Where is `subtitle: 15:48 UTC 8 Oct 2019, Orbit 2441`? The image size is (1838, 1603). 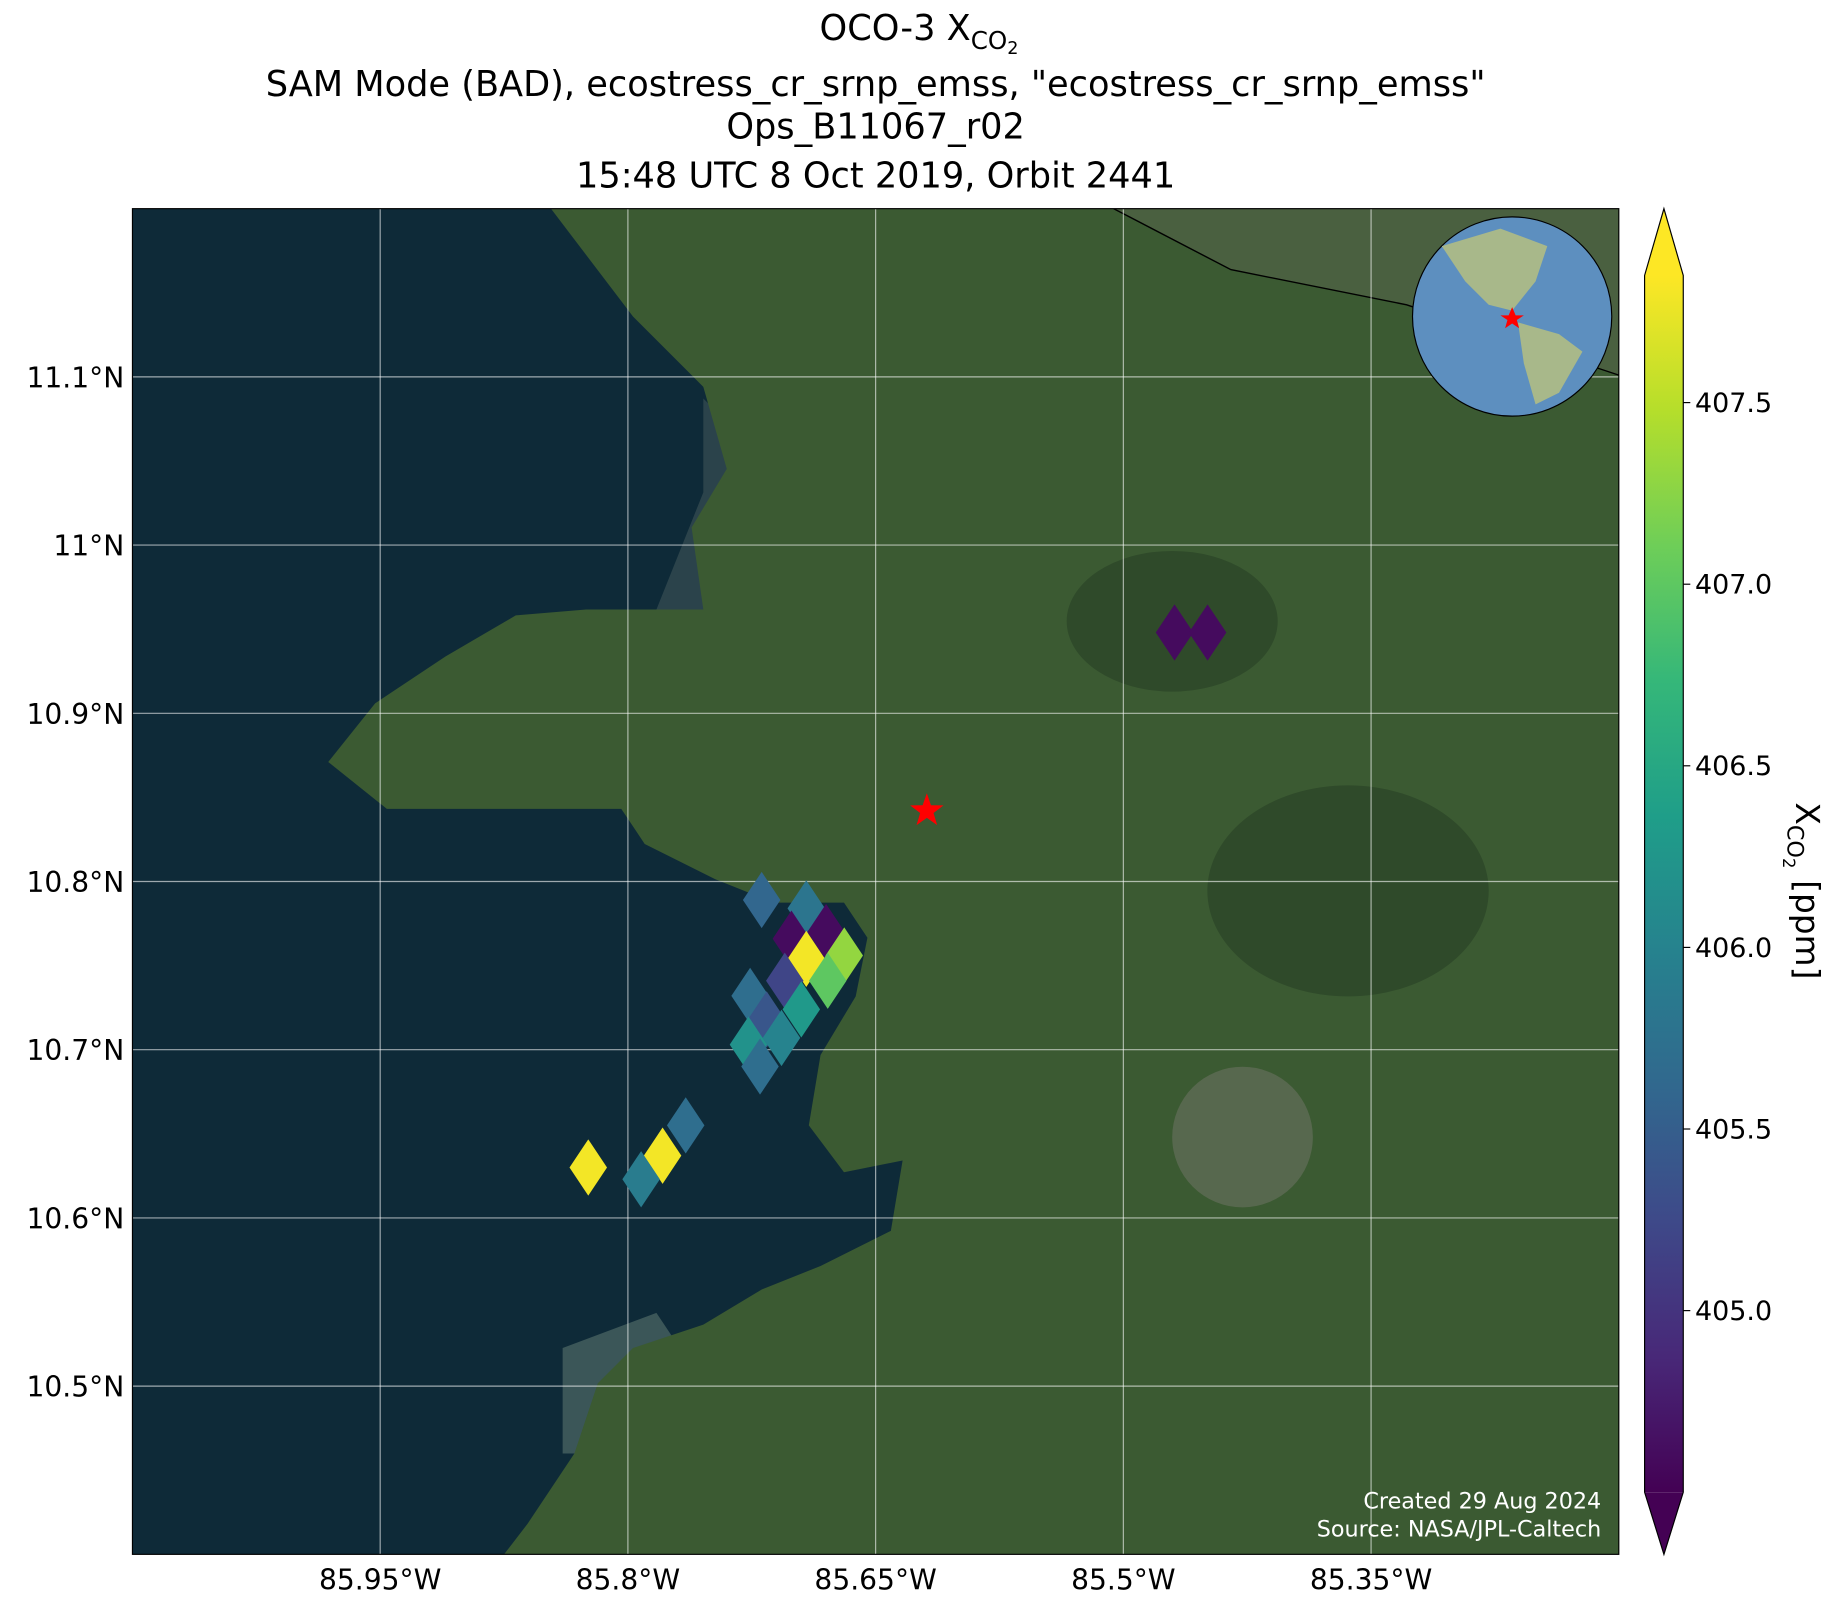 subtitle: 15:48 UTC 8 Oct 2019, Orbit 2441 is located at coordinates (875, 176).